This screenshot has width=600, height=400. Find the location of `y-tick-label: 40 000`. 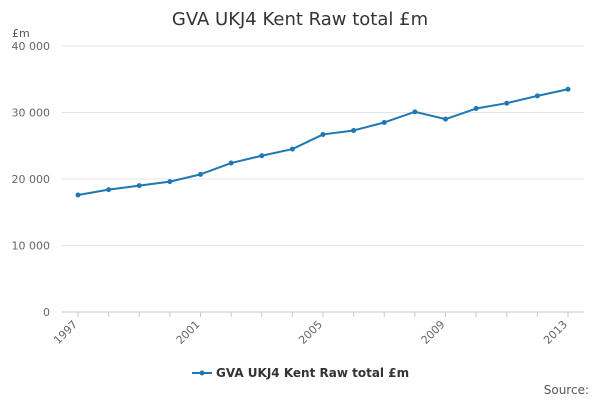

y-tick-label: 40 000 is located at coordinates (31, 46).